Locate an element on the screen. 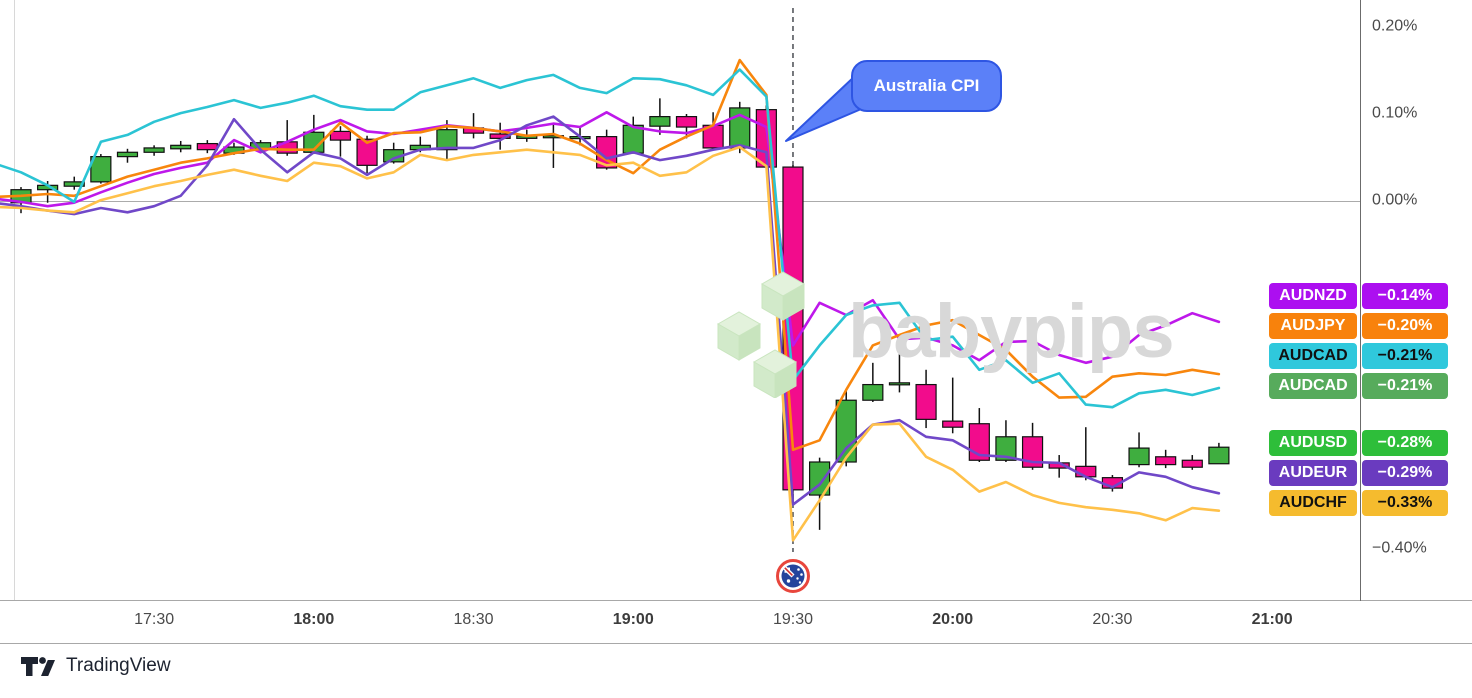 The height and width of the screenshot is (698, 1472). price-axis-tick: 0.00% is located at coordinates (1395, 200).